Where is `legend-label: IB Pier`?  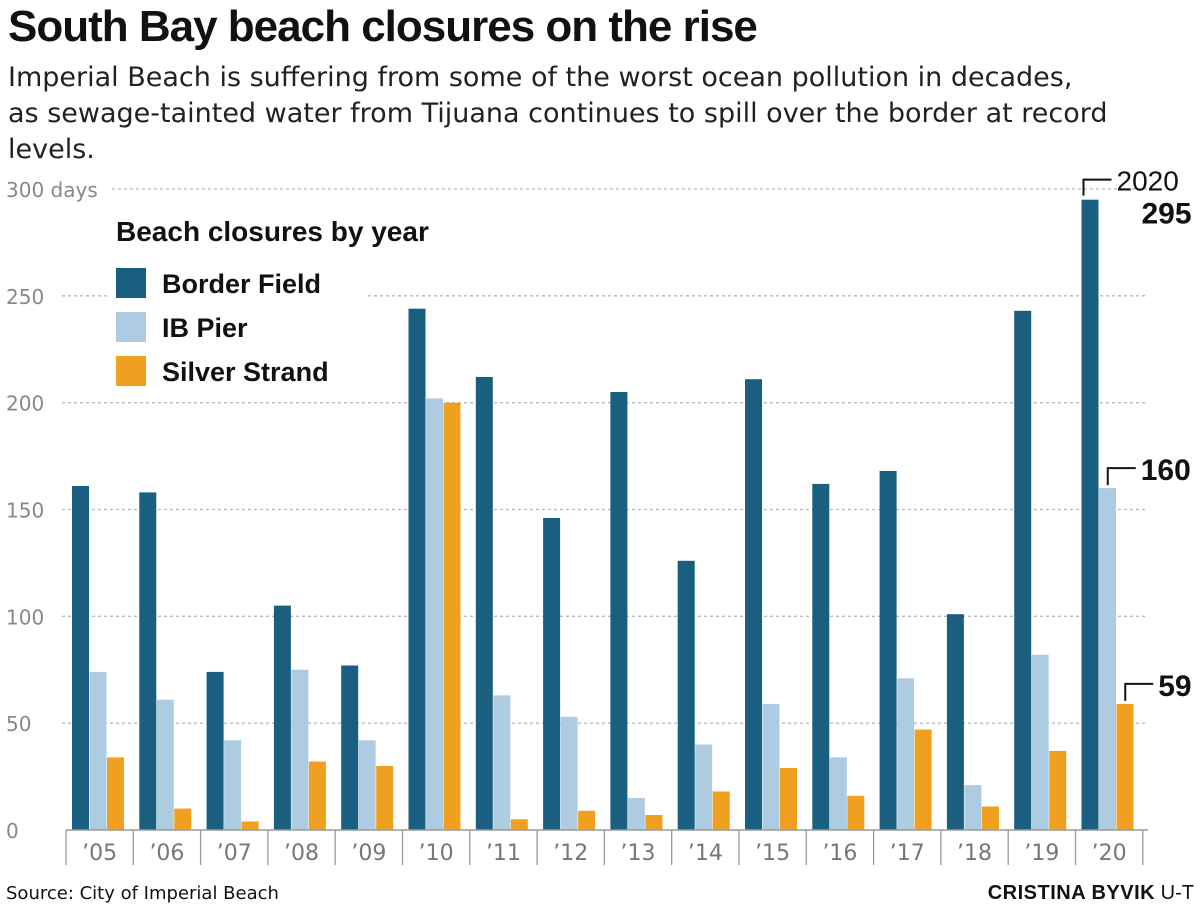
legend-label: IB Pier is located at coordinates (205, 328).